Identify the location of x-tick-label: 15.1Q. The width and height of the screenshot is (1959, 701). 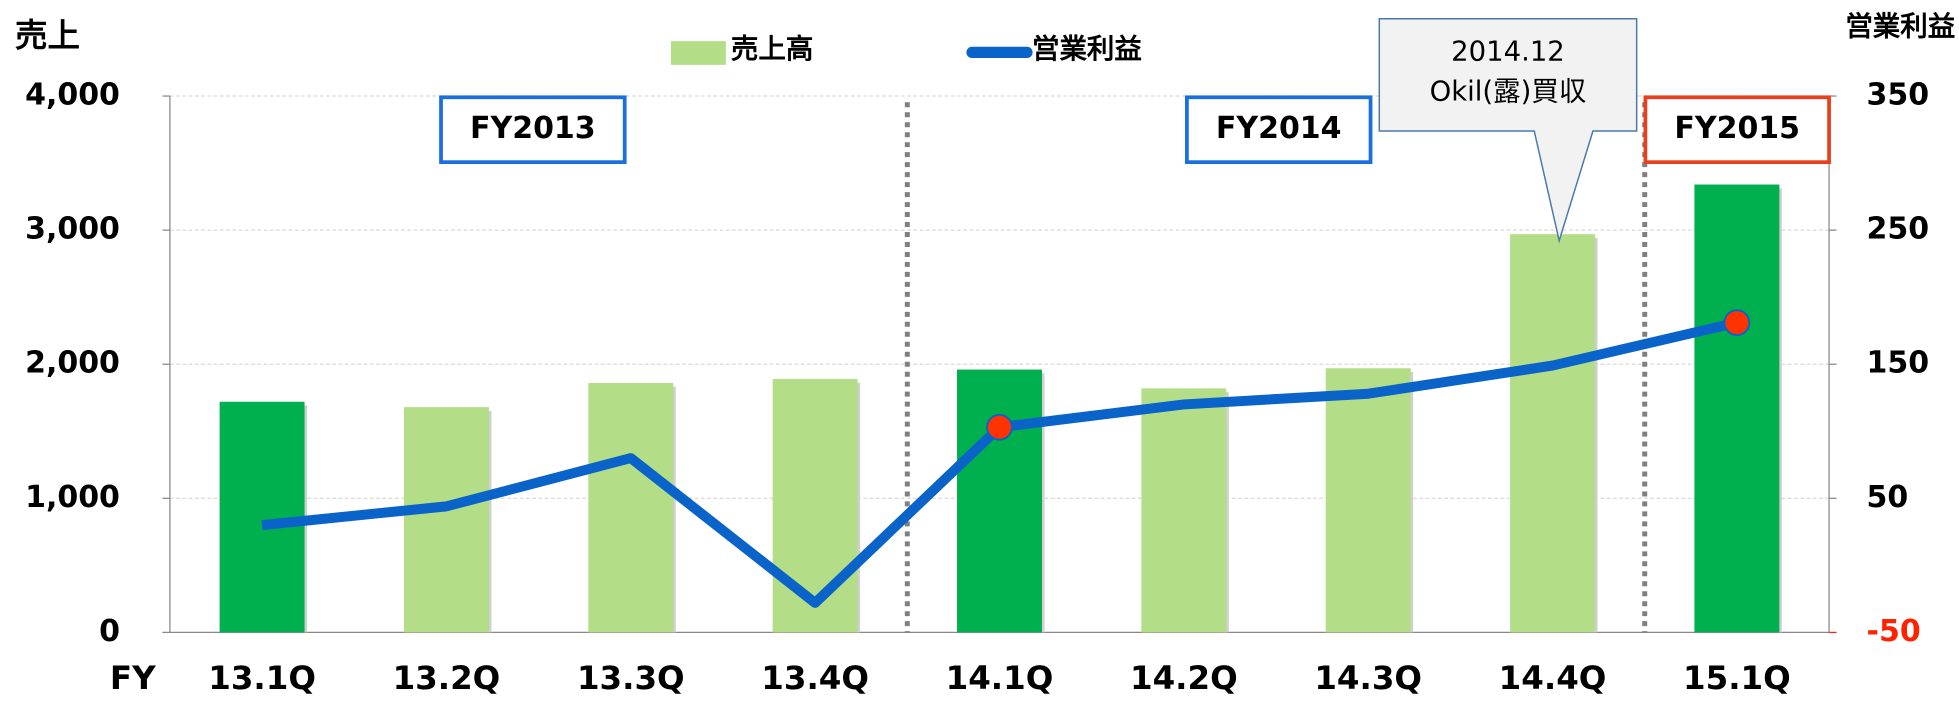
(1737, 678).